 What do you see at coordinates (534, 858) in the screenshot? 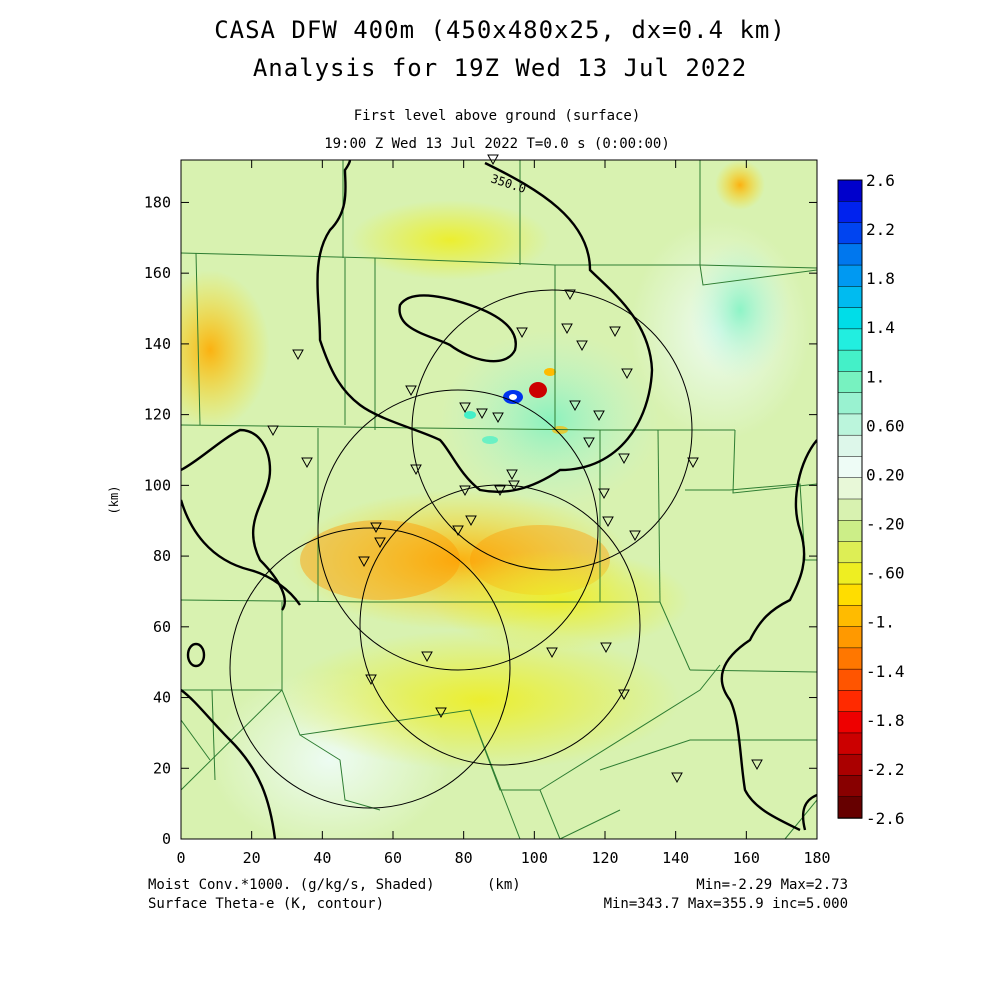
I see `x-tick-label: 100` at bounding box center [534, 858].